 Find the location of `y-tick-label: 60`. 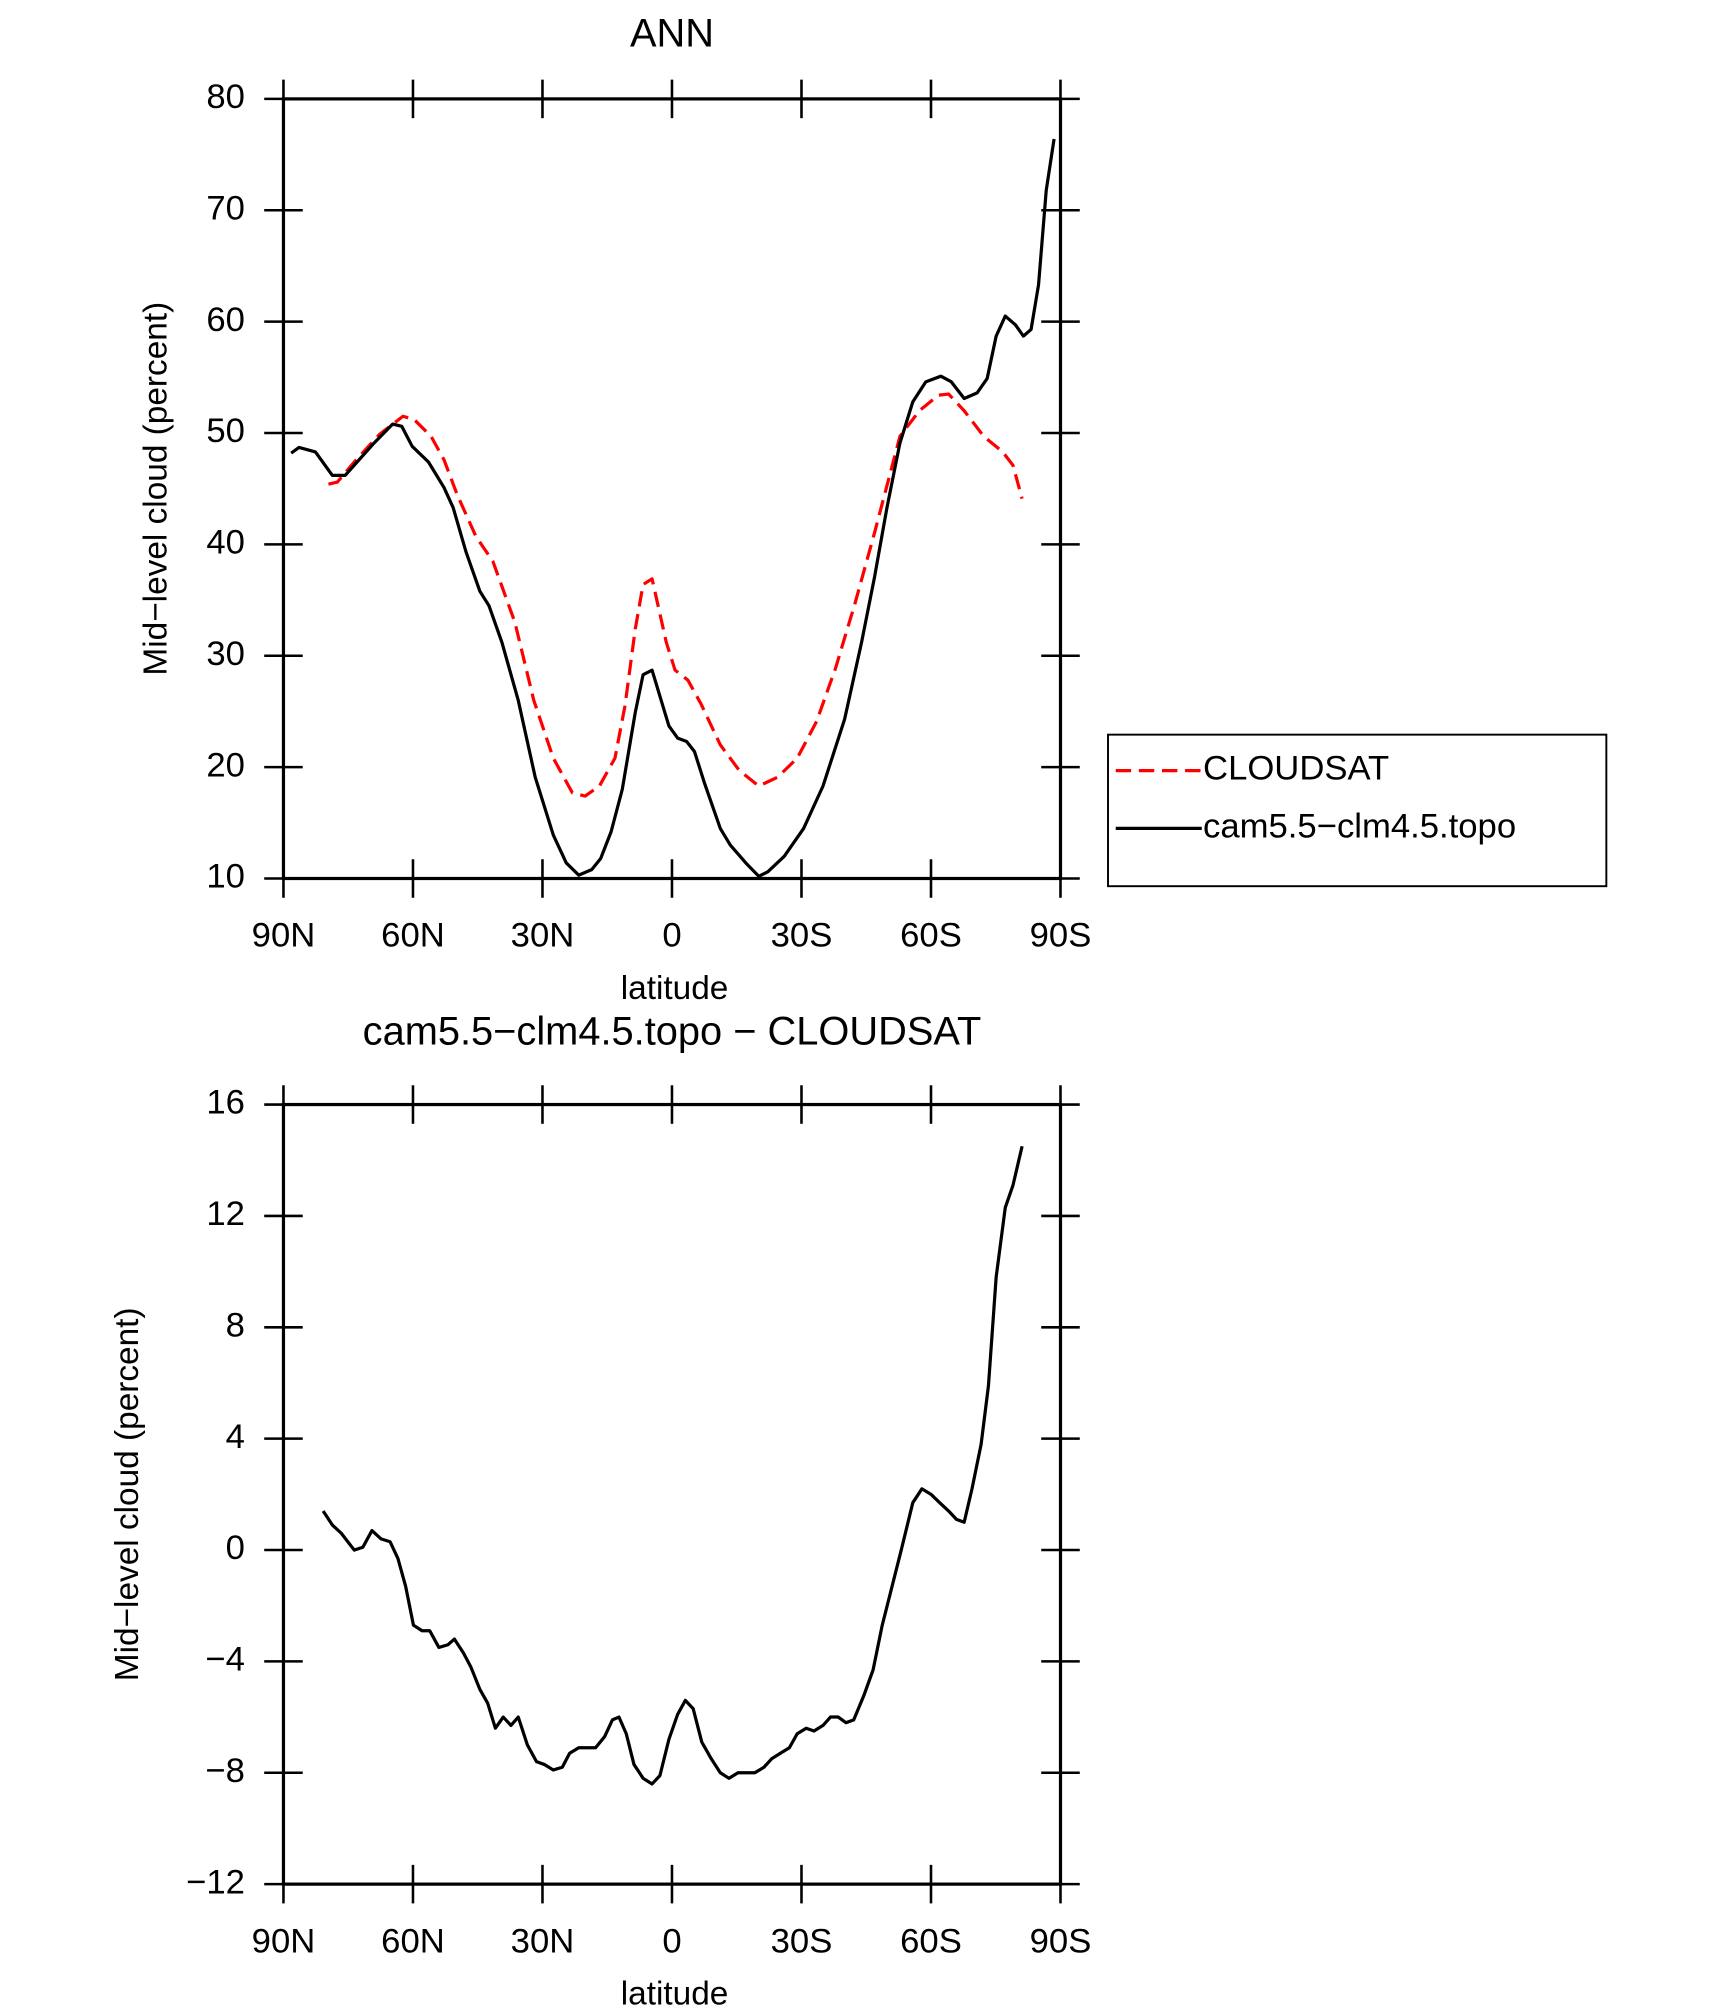

y-tick-label: 60 is located at coordinates (225, 320).